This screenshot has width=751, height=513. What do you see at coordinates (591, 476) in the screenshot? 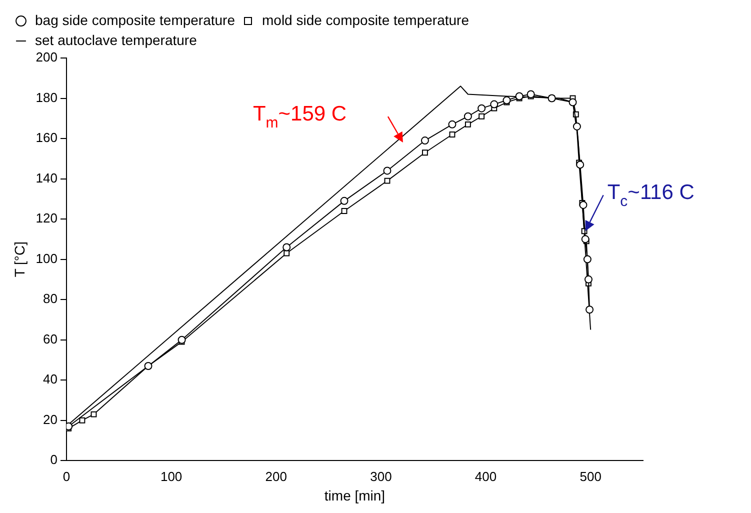
I see `x-tick-label: 500` at bounding box center [591, 476].